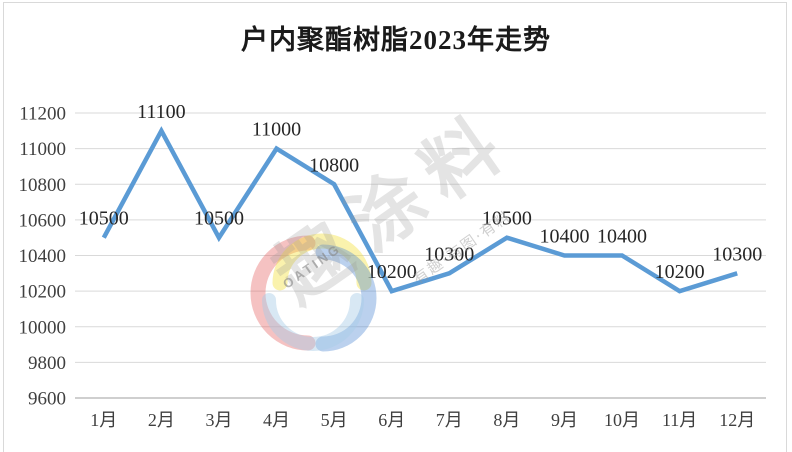  Describe the element at coordinates (43, 220) in the screenshot. I see `y-tick-label: 10600` at that location.